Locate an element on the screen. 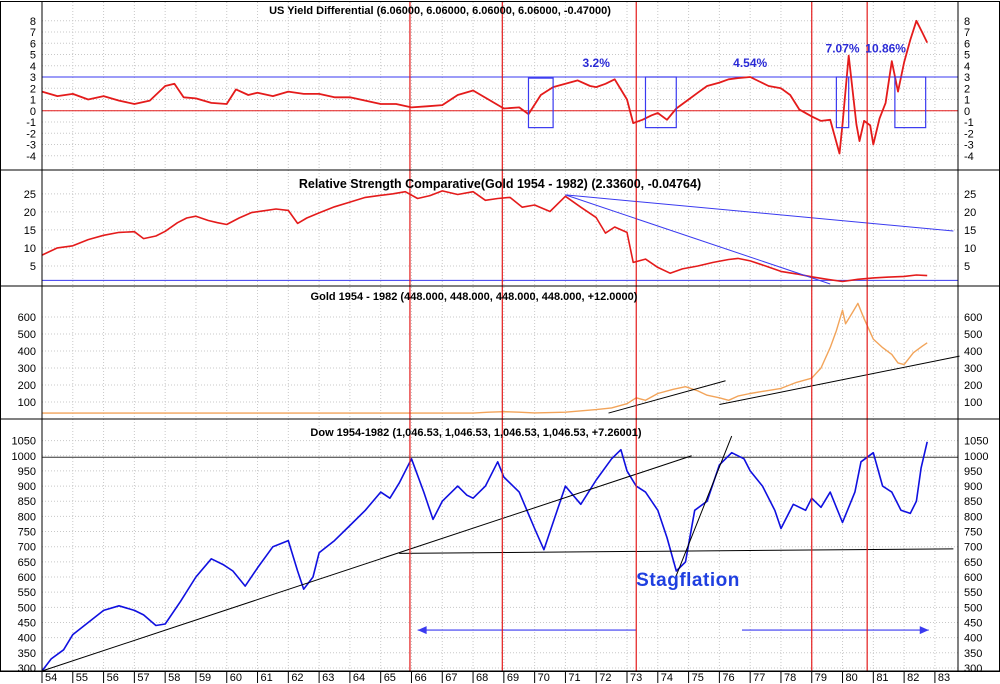  x-tick-label: 73 is located at coordinates (636, 678).